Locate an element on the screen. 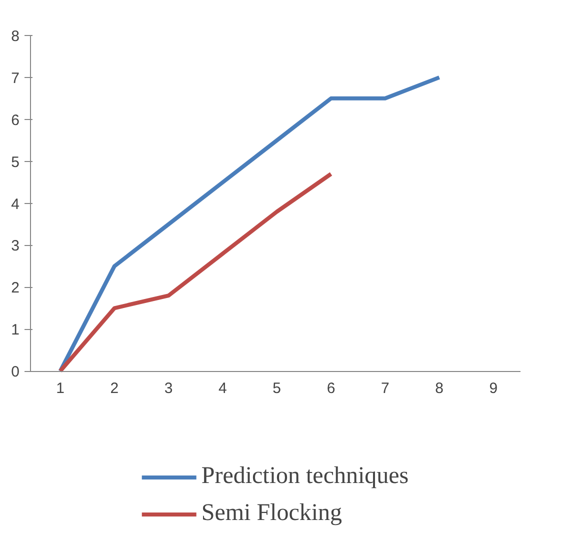 The width and height of the screenshot is (581, 546). x-tick-label: 2 is located at coordinates (114, 389).